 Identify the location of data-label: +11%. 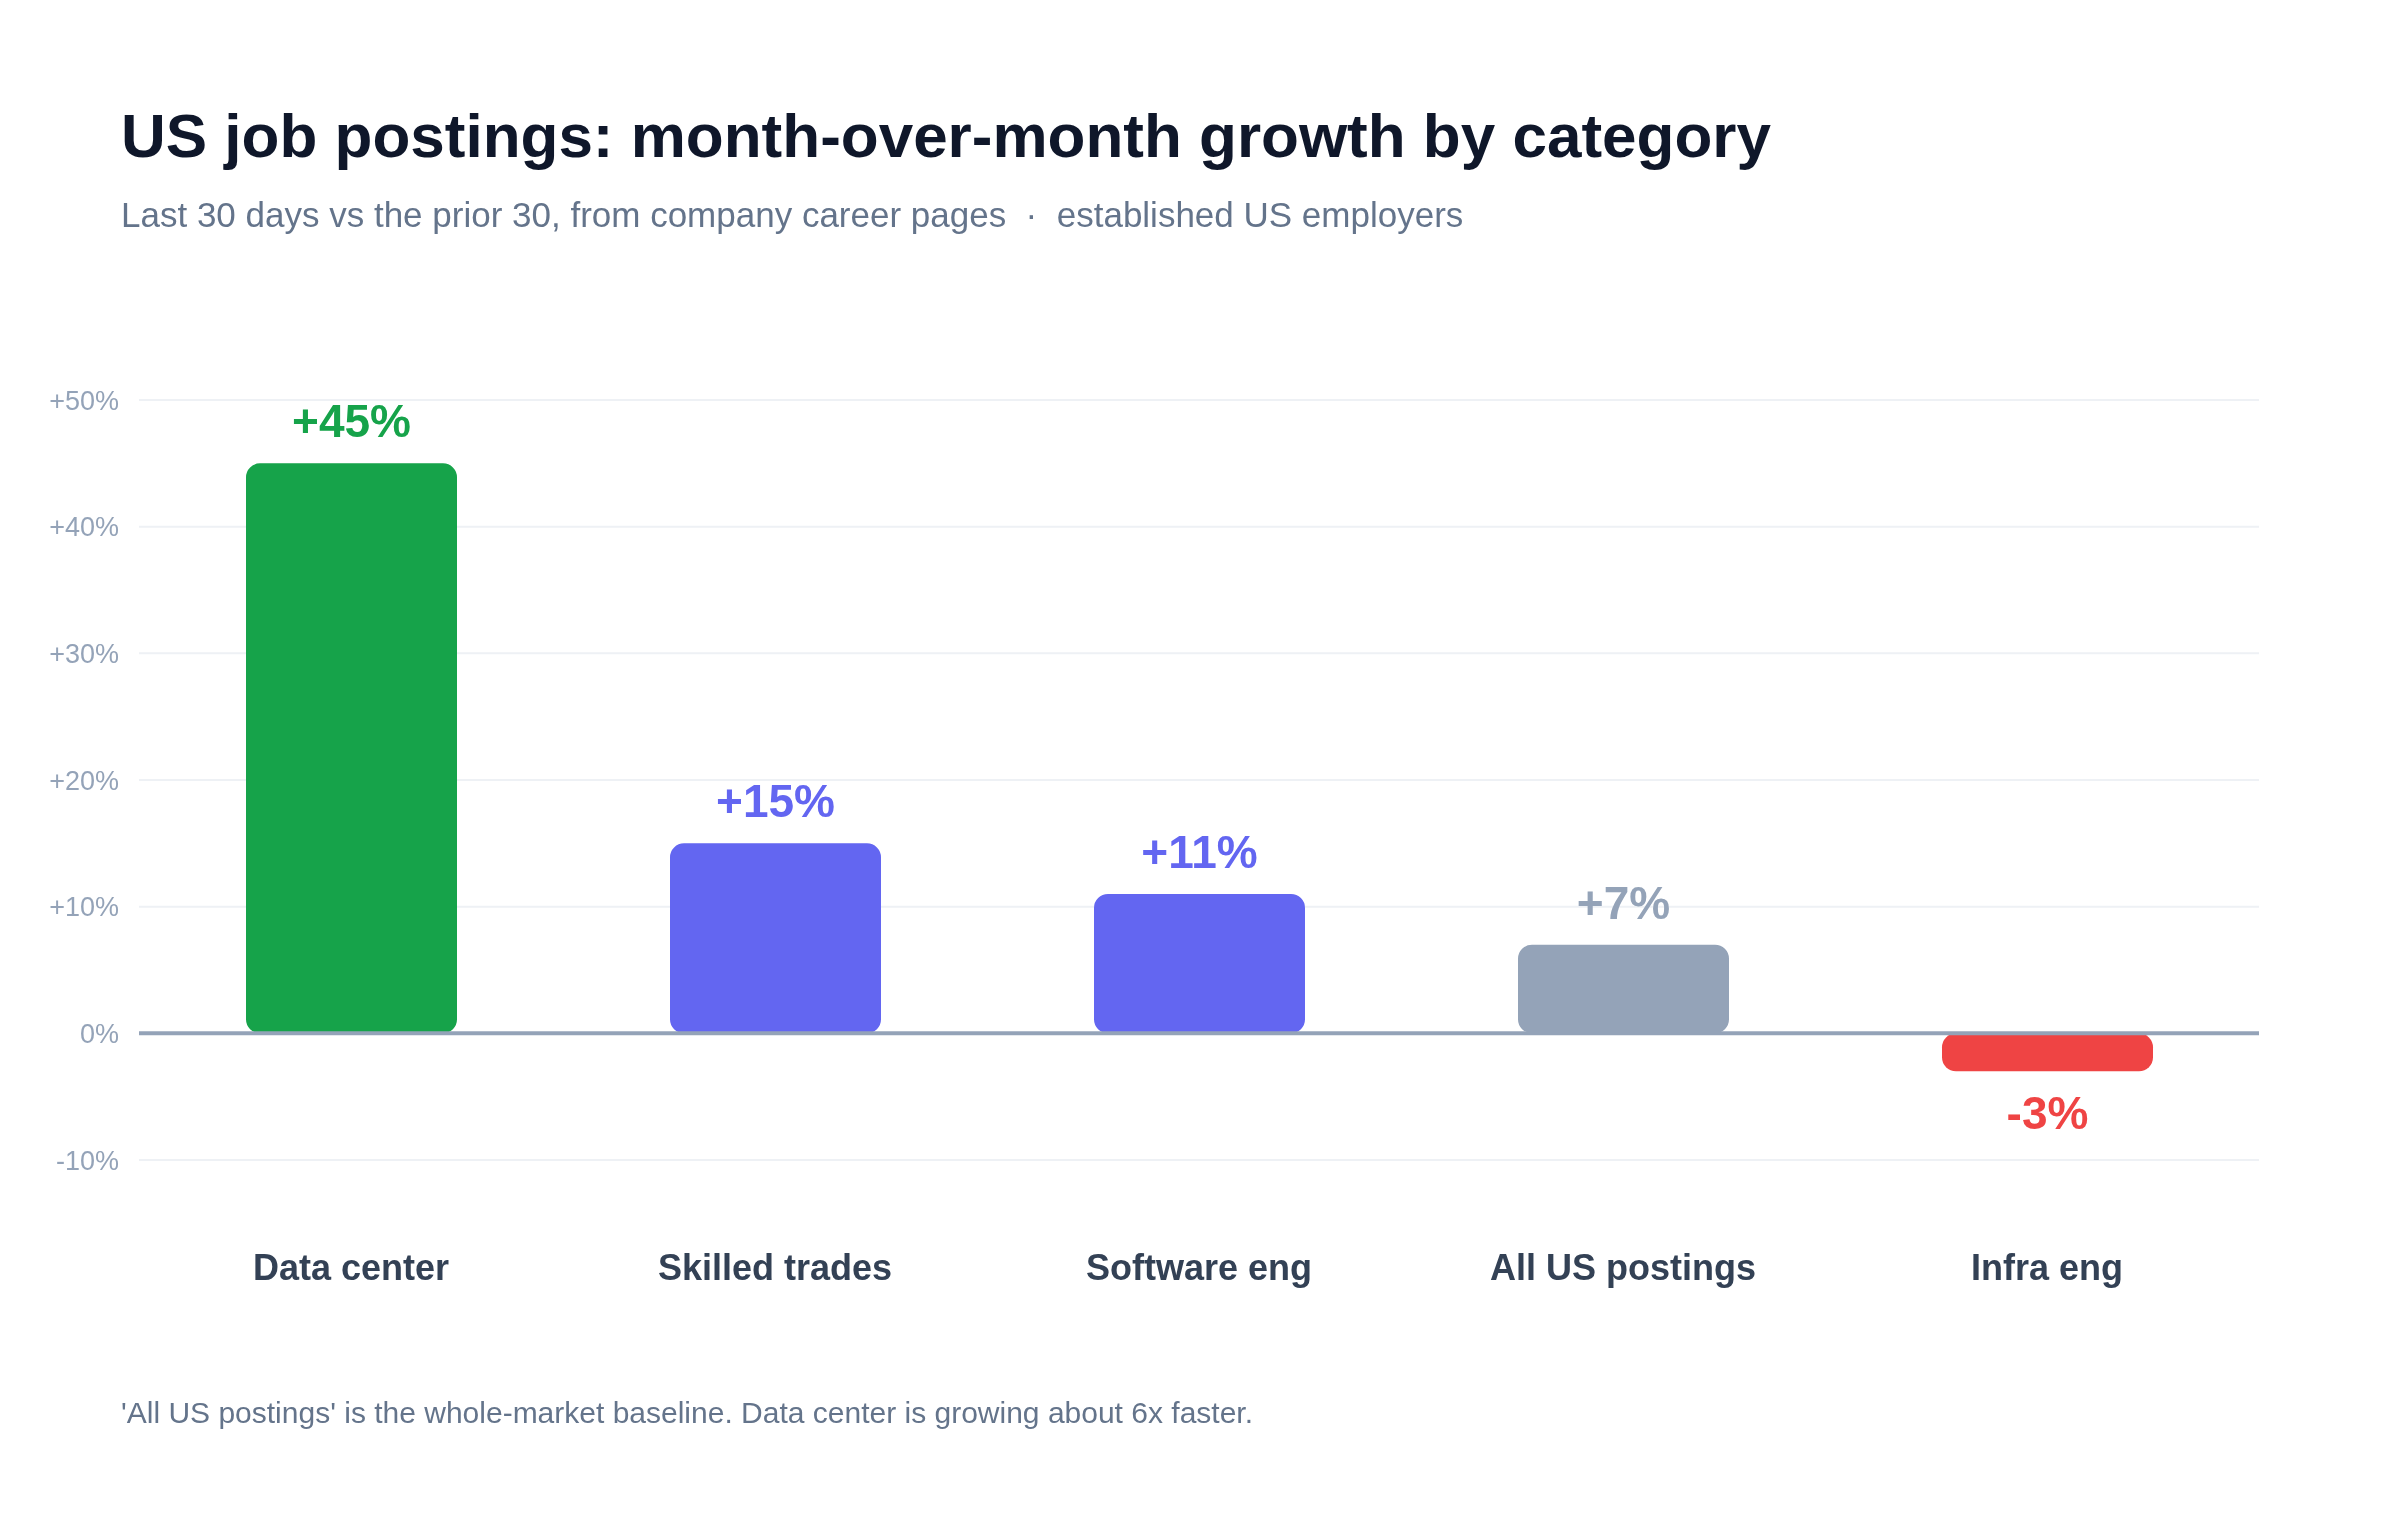
(1199, 852).